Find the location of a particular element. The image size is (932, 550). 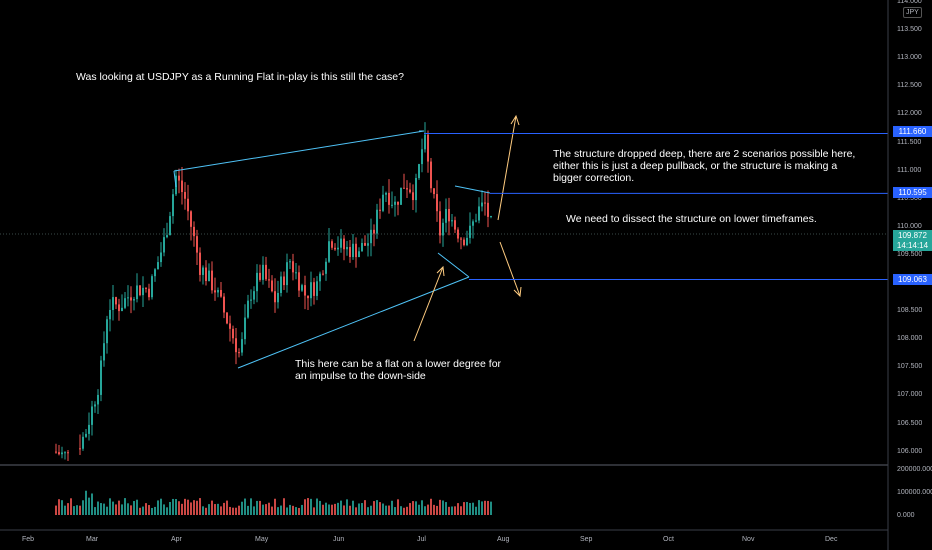

arrow-down-scenario is located at coordinates (510, 269).